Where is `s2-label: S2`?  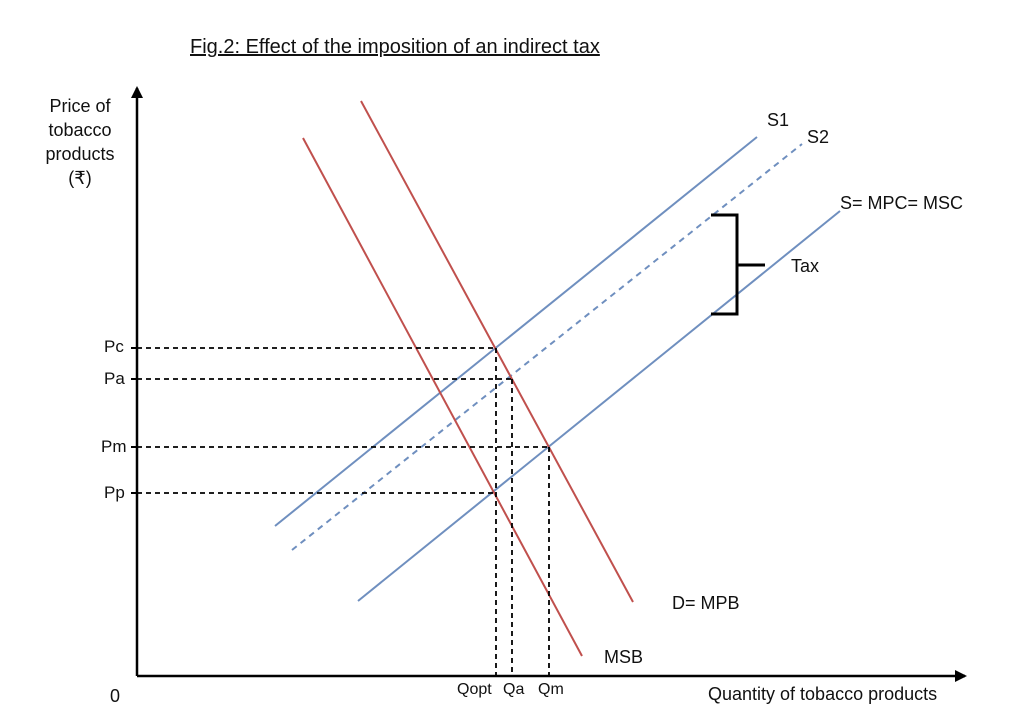
s2-label: S2 is located at coordinates (818, 137).